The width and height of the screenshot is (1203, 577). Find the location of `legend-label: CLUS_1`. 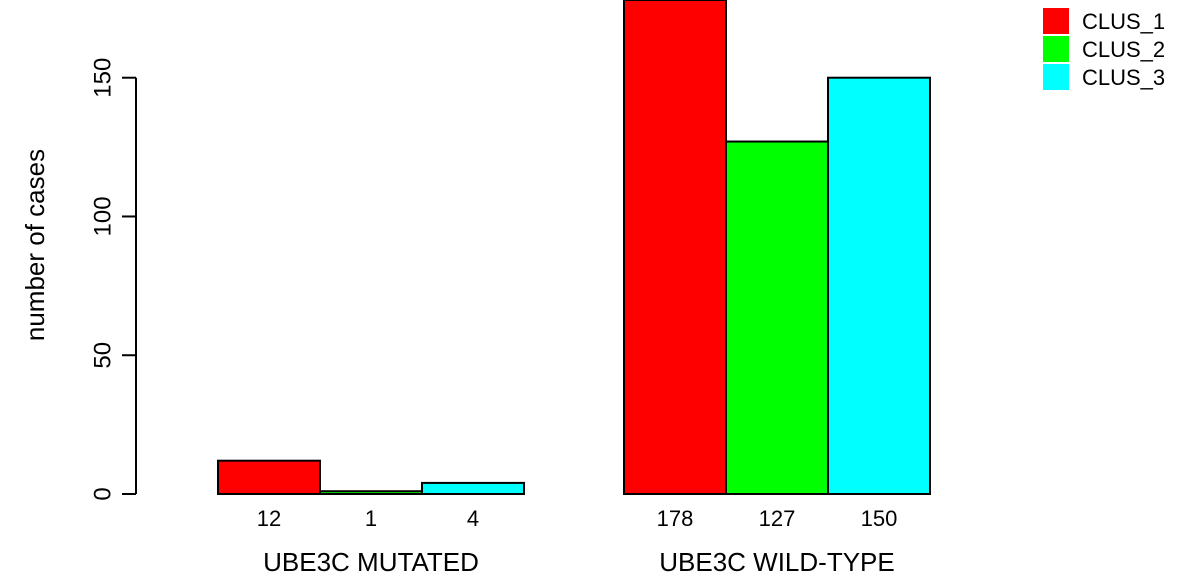

legend-label: CLUS_1 is located at coordinates (1123, 21).